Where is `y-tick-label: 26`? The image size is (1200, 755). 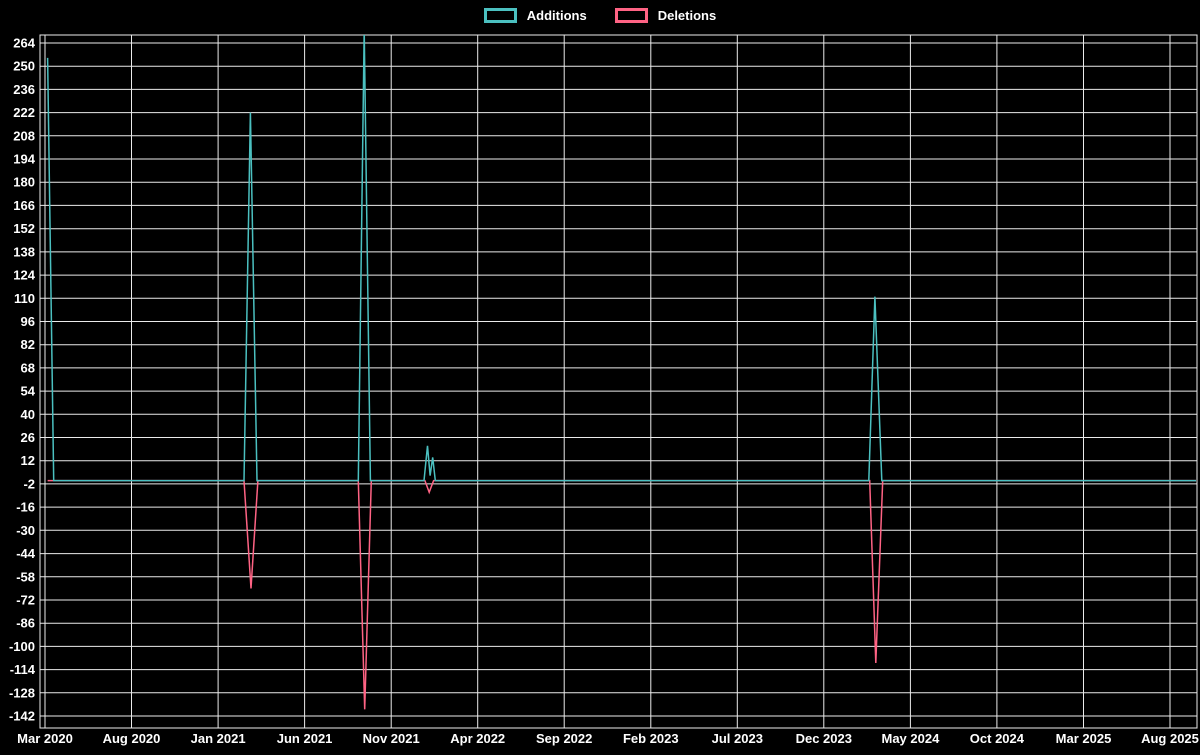
y-tick-label: 26 is located at coordinates (28, 437).